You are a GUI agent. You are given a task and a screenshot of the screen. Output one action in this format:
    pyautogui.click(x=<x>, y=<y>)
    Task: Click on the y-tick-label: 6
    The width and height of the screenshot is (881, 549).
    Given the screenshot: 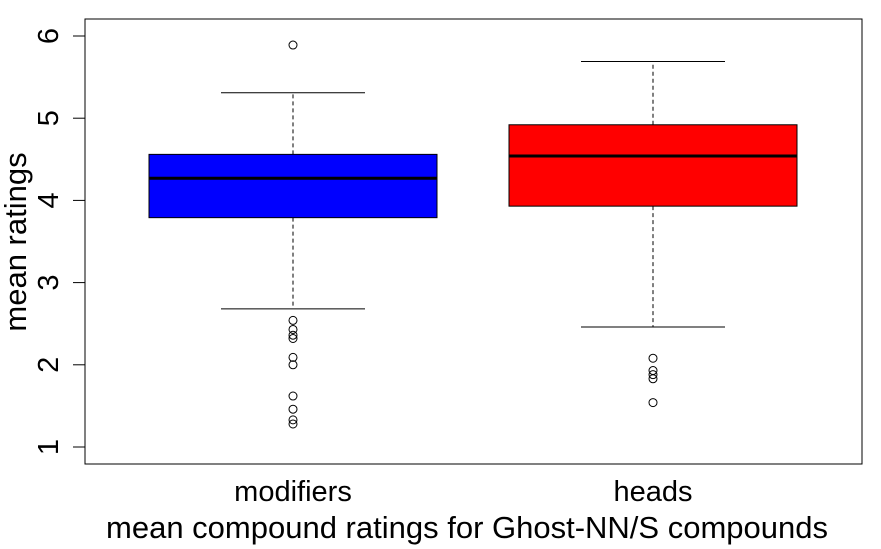 What is the action you would take?
    pyautogui.click(x=49, y=36)
    